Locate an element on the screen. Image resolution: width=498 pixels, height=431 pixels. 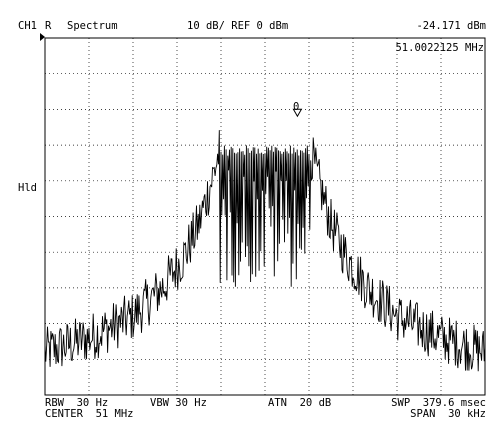
hold-indicator: Hld is located at coordinates (27, 188).